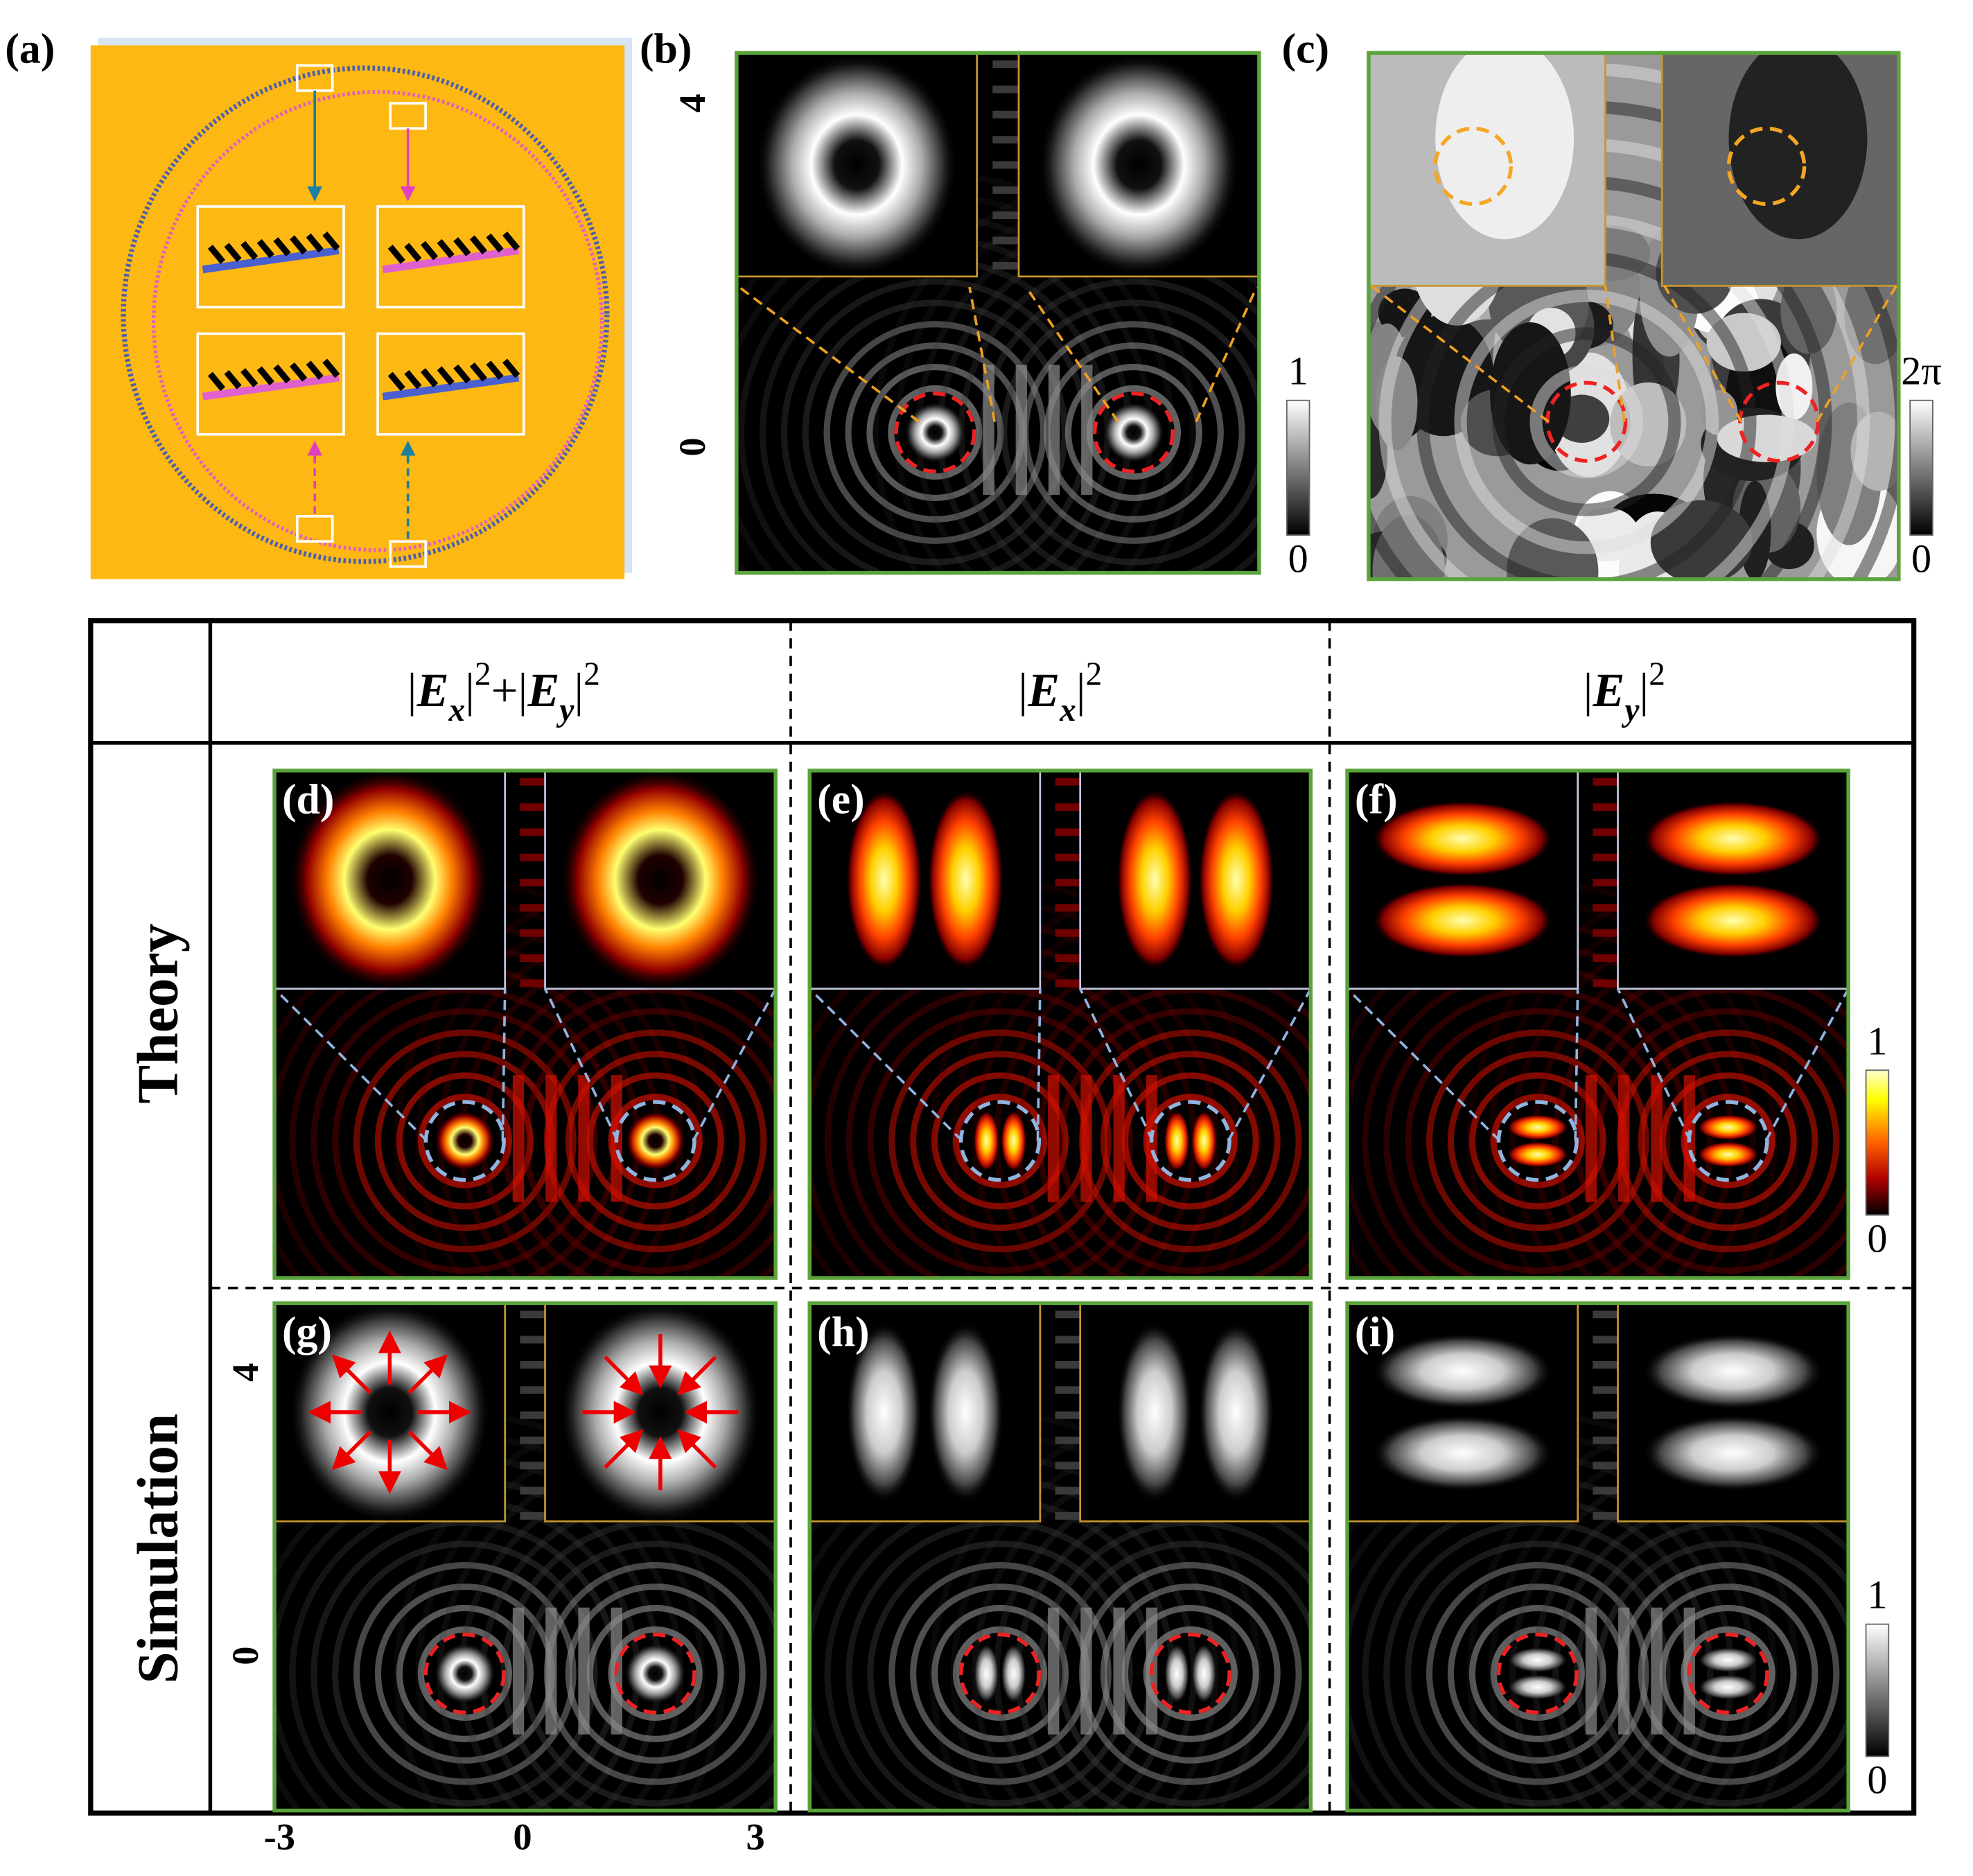 This screenshot has width=1973, height=1876. Describe the element at coordinates (1877, 1595) in the screenshot. I see `colorbar-label: 1` at that location.